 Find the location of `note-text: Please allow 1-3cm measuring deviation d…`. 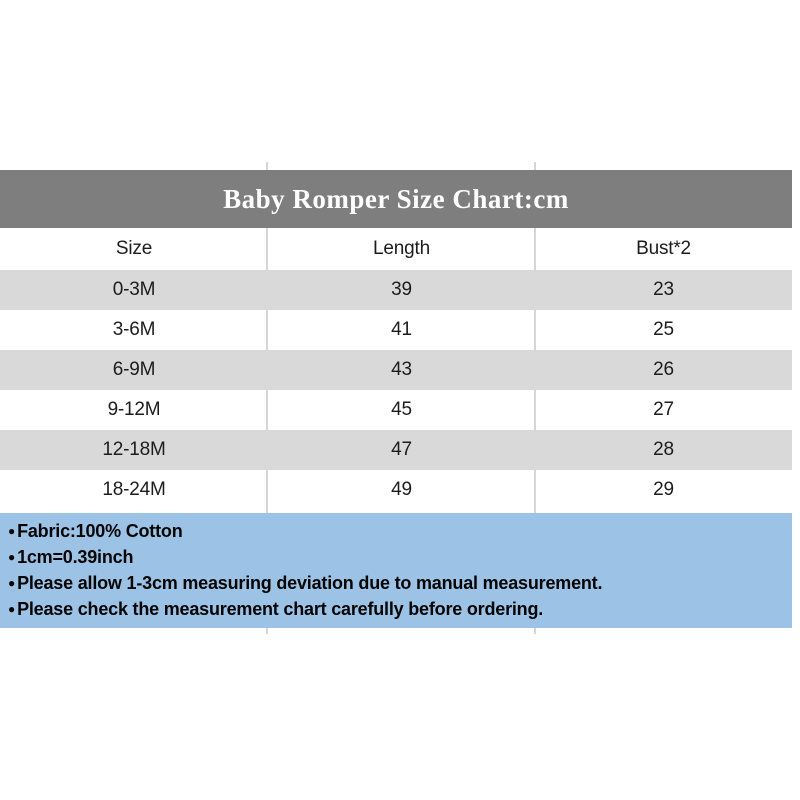

note-text: Please allow 1-3cm measuring deviation d… is located at coordinates (310, 582).